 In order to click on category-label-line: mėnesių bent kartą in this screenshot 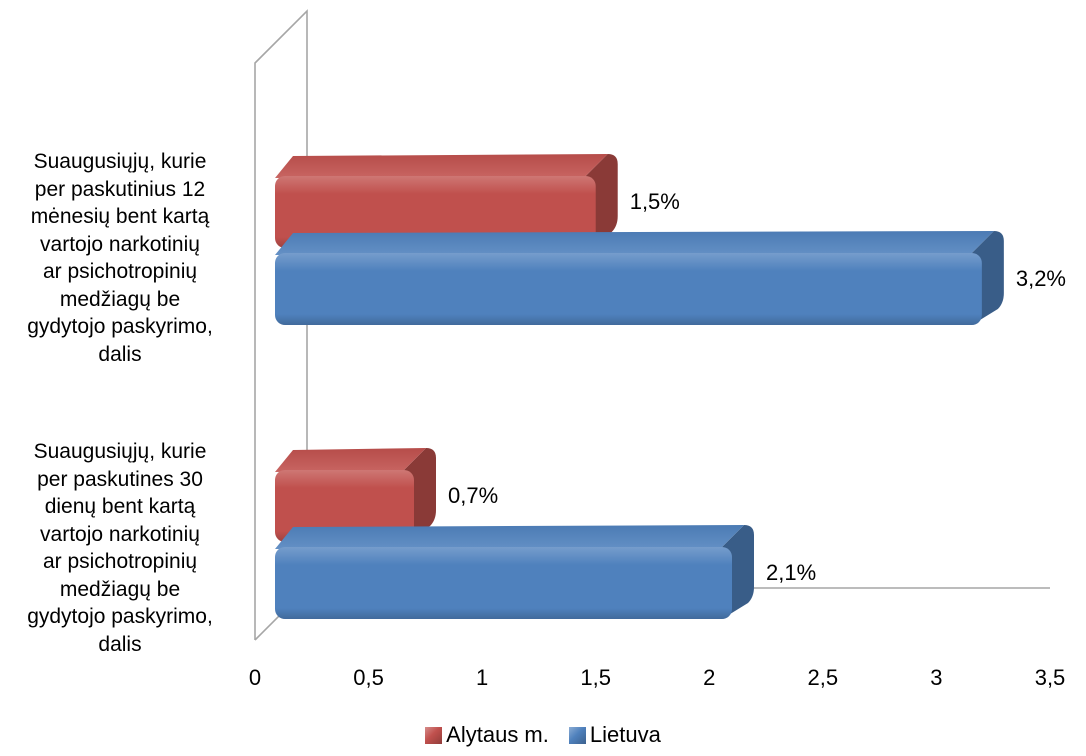, I will do `click(120, 216)`.